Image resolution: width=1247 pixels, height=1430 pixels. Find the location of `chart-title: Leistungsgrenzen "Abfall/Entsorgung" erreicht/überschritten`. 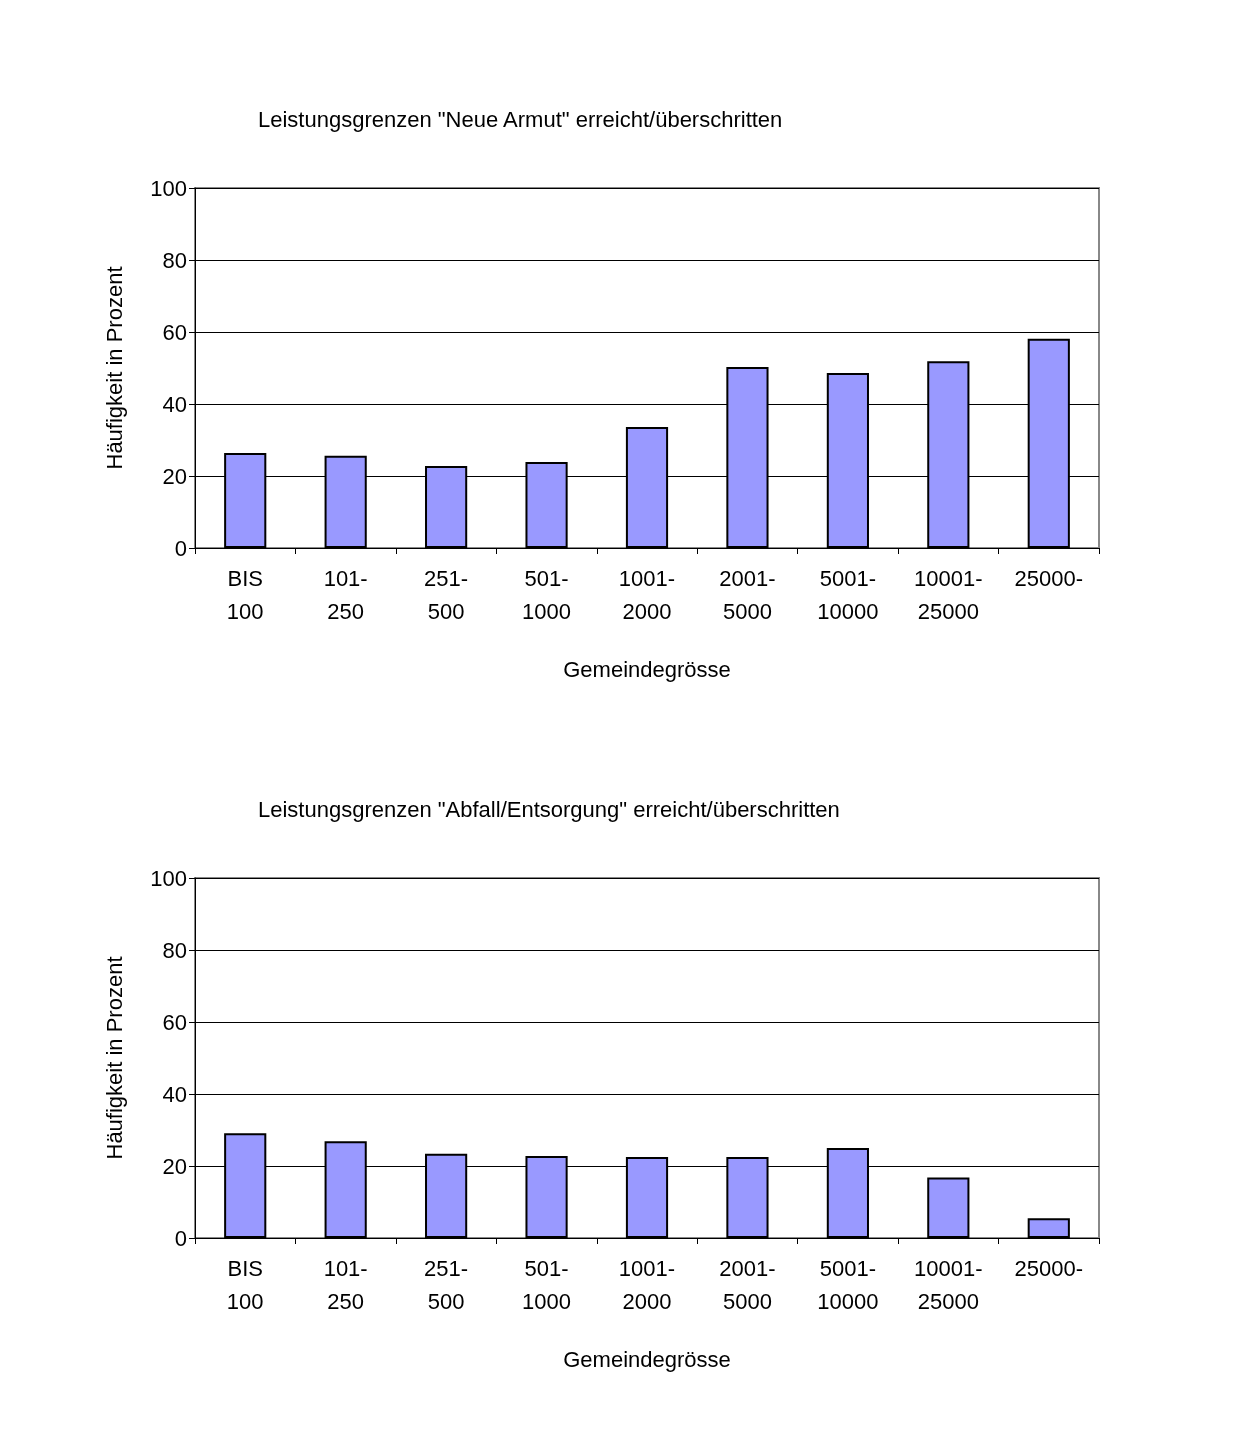

chart-title: Leistungsgrenzen "Abfall/Entsorgung" erreicht/überschritten is located at coordinates (549, 809).